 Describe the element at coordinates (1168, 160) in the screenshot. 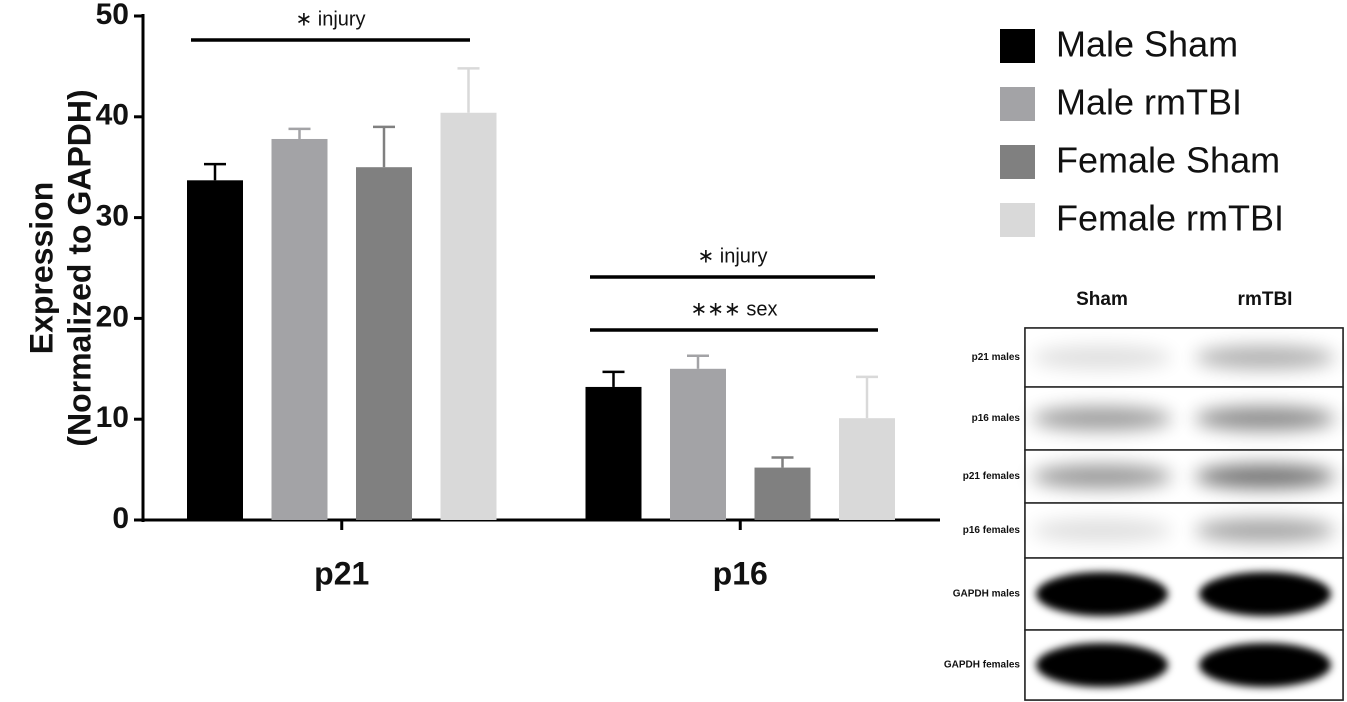

I see `legend-label: Female Sham` at that location.